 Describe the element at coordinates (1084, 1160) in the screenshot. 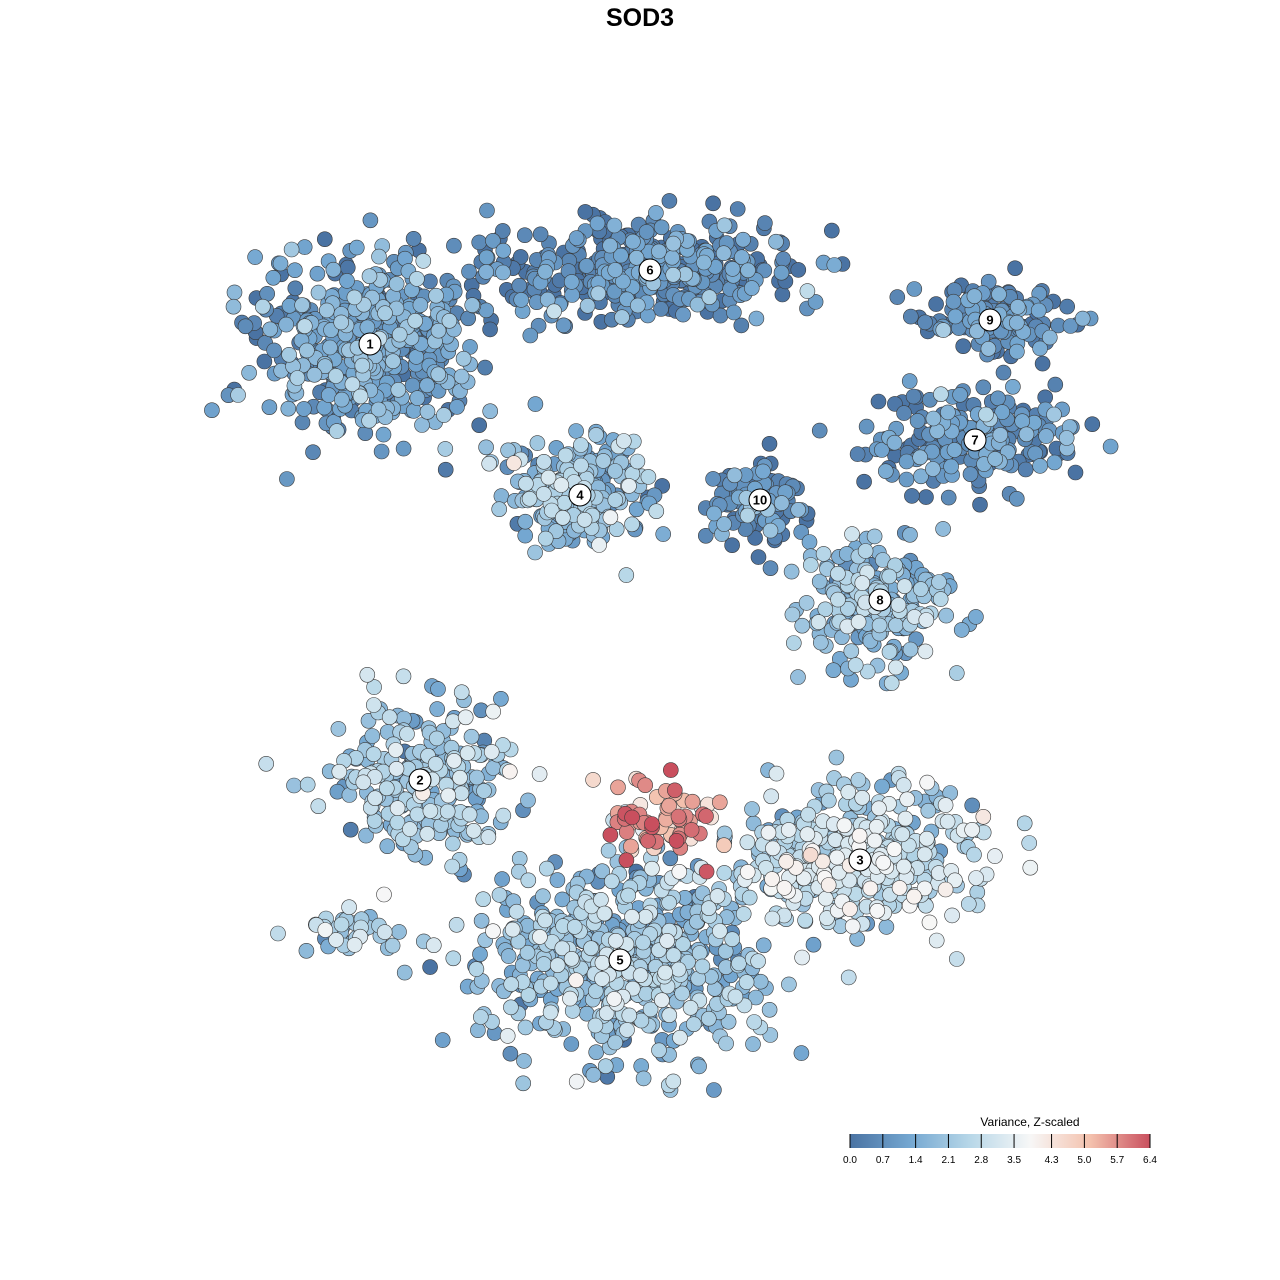

I see `legend-tick-label: 5.0` at that location.